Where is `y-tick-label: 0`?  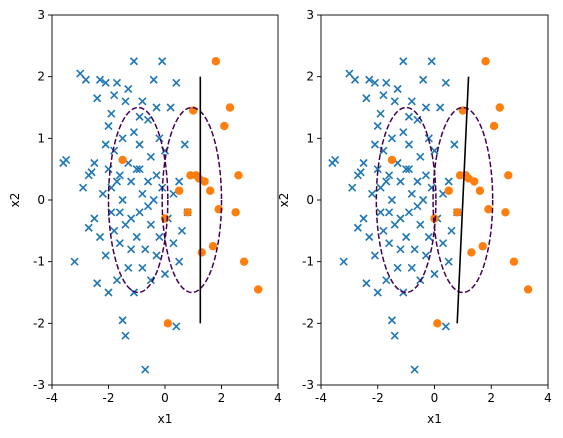
y-tick-label: 0 is located at coordinates (310, 200).